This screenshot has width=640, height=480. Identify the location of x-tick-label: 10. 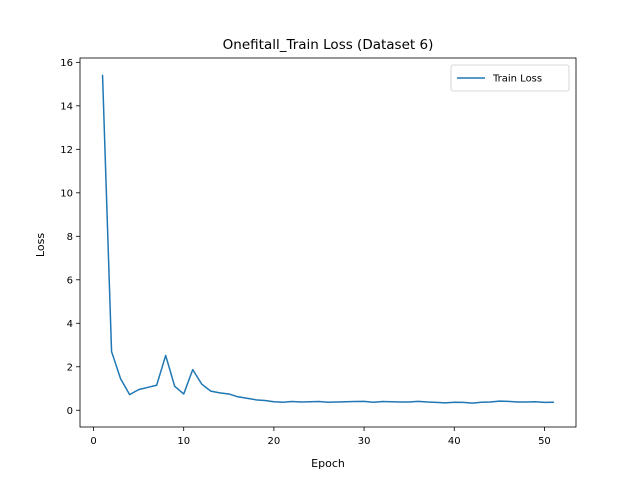
(183, 441).